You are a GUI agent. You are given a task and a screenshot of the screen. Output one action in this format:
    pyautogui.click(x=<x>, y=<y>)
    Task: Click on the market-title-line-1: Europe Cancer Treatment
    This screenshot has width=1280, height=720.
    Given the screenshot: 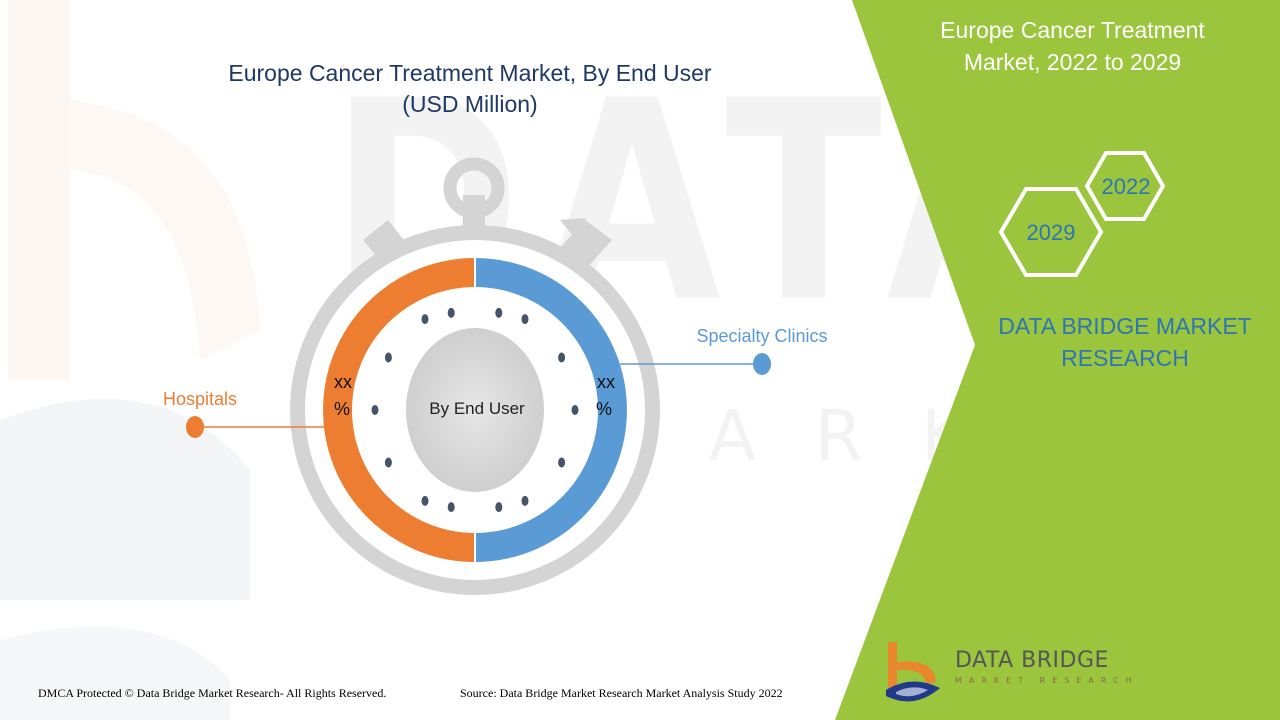 What is the action you would take?
    pyautogui.click(x=1072, y=30)
    